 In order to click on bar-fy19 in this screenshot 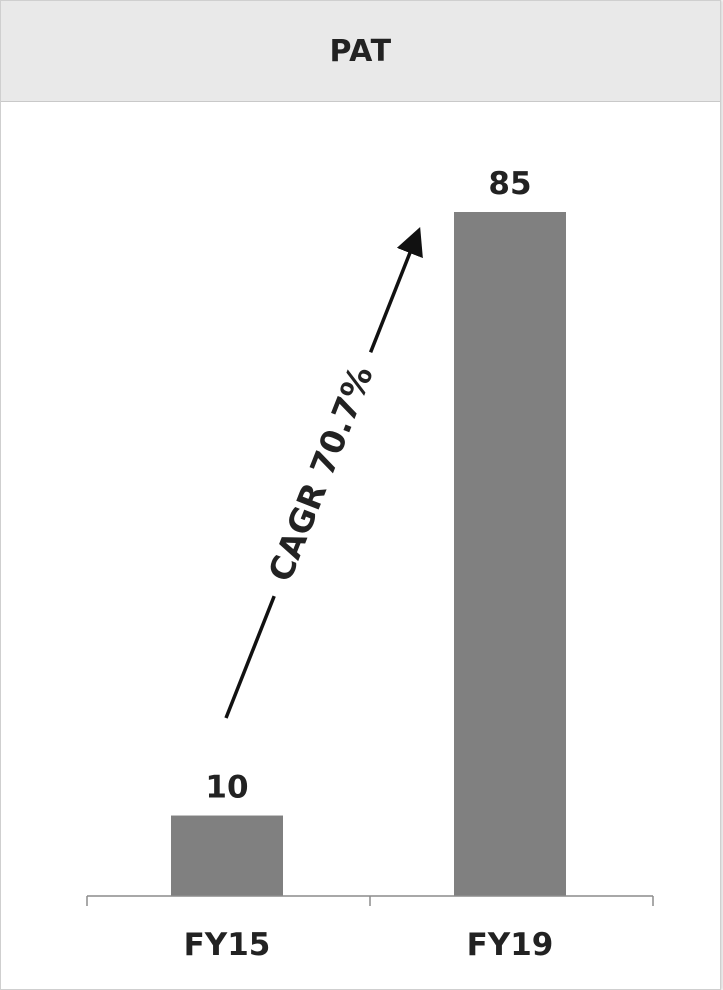, I will do `click(510, 554)`.